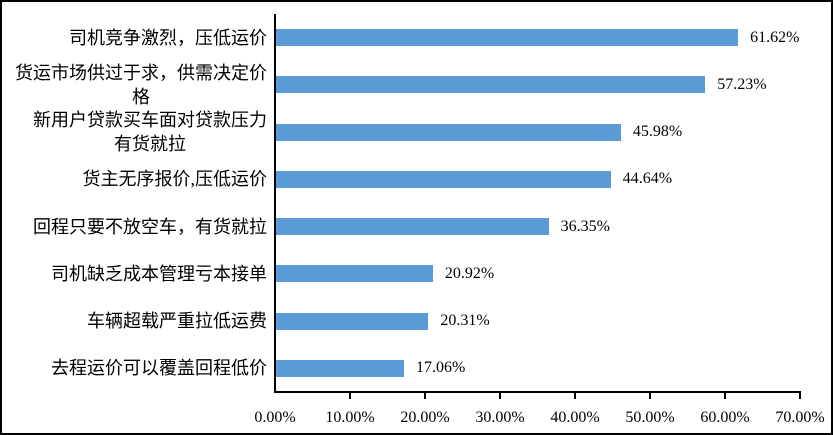 Image resolution: width=833 pixels, height=435 pixels. Describe the element at coordinates (585, 226) in the screenshot. I see `value-label: 36.35%` at that location.